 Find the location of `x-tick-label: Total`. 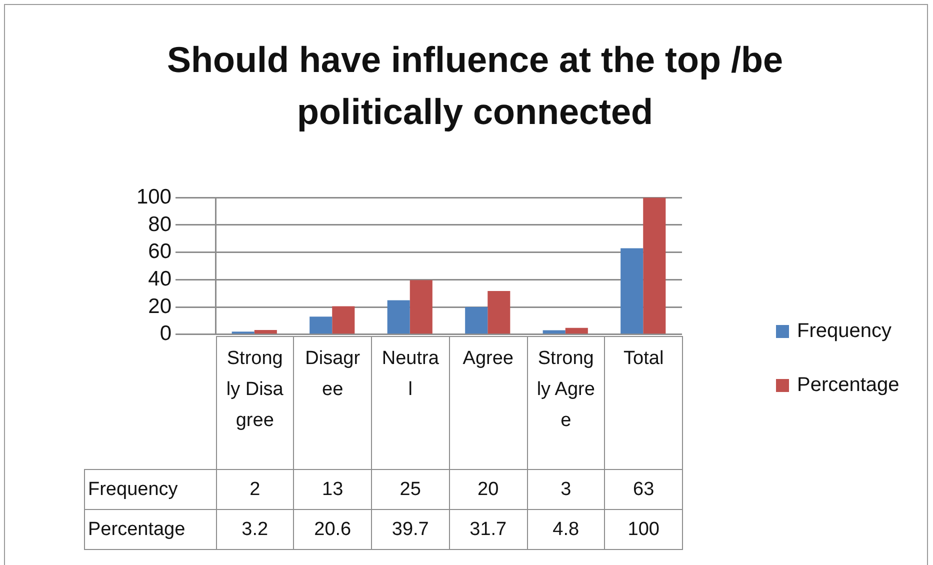

x-tick-label: Total is located at coordinates (643, 403).